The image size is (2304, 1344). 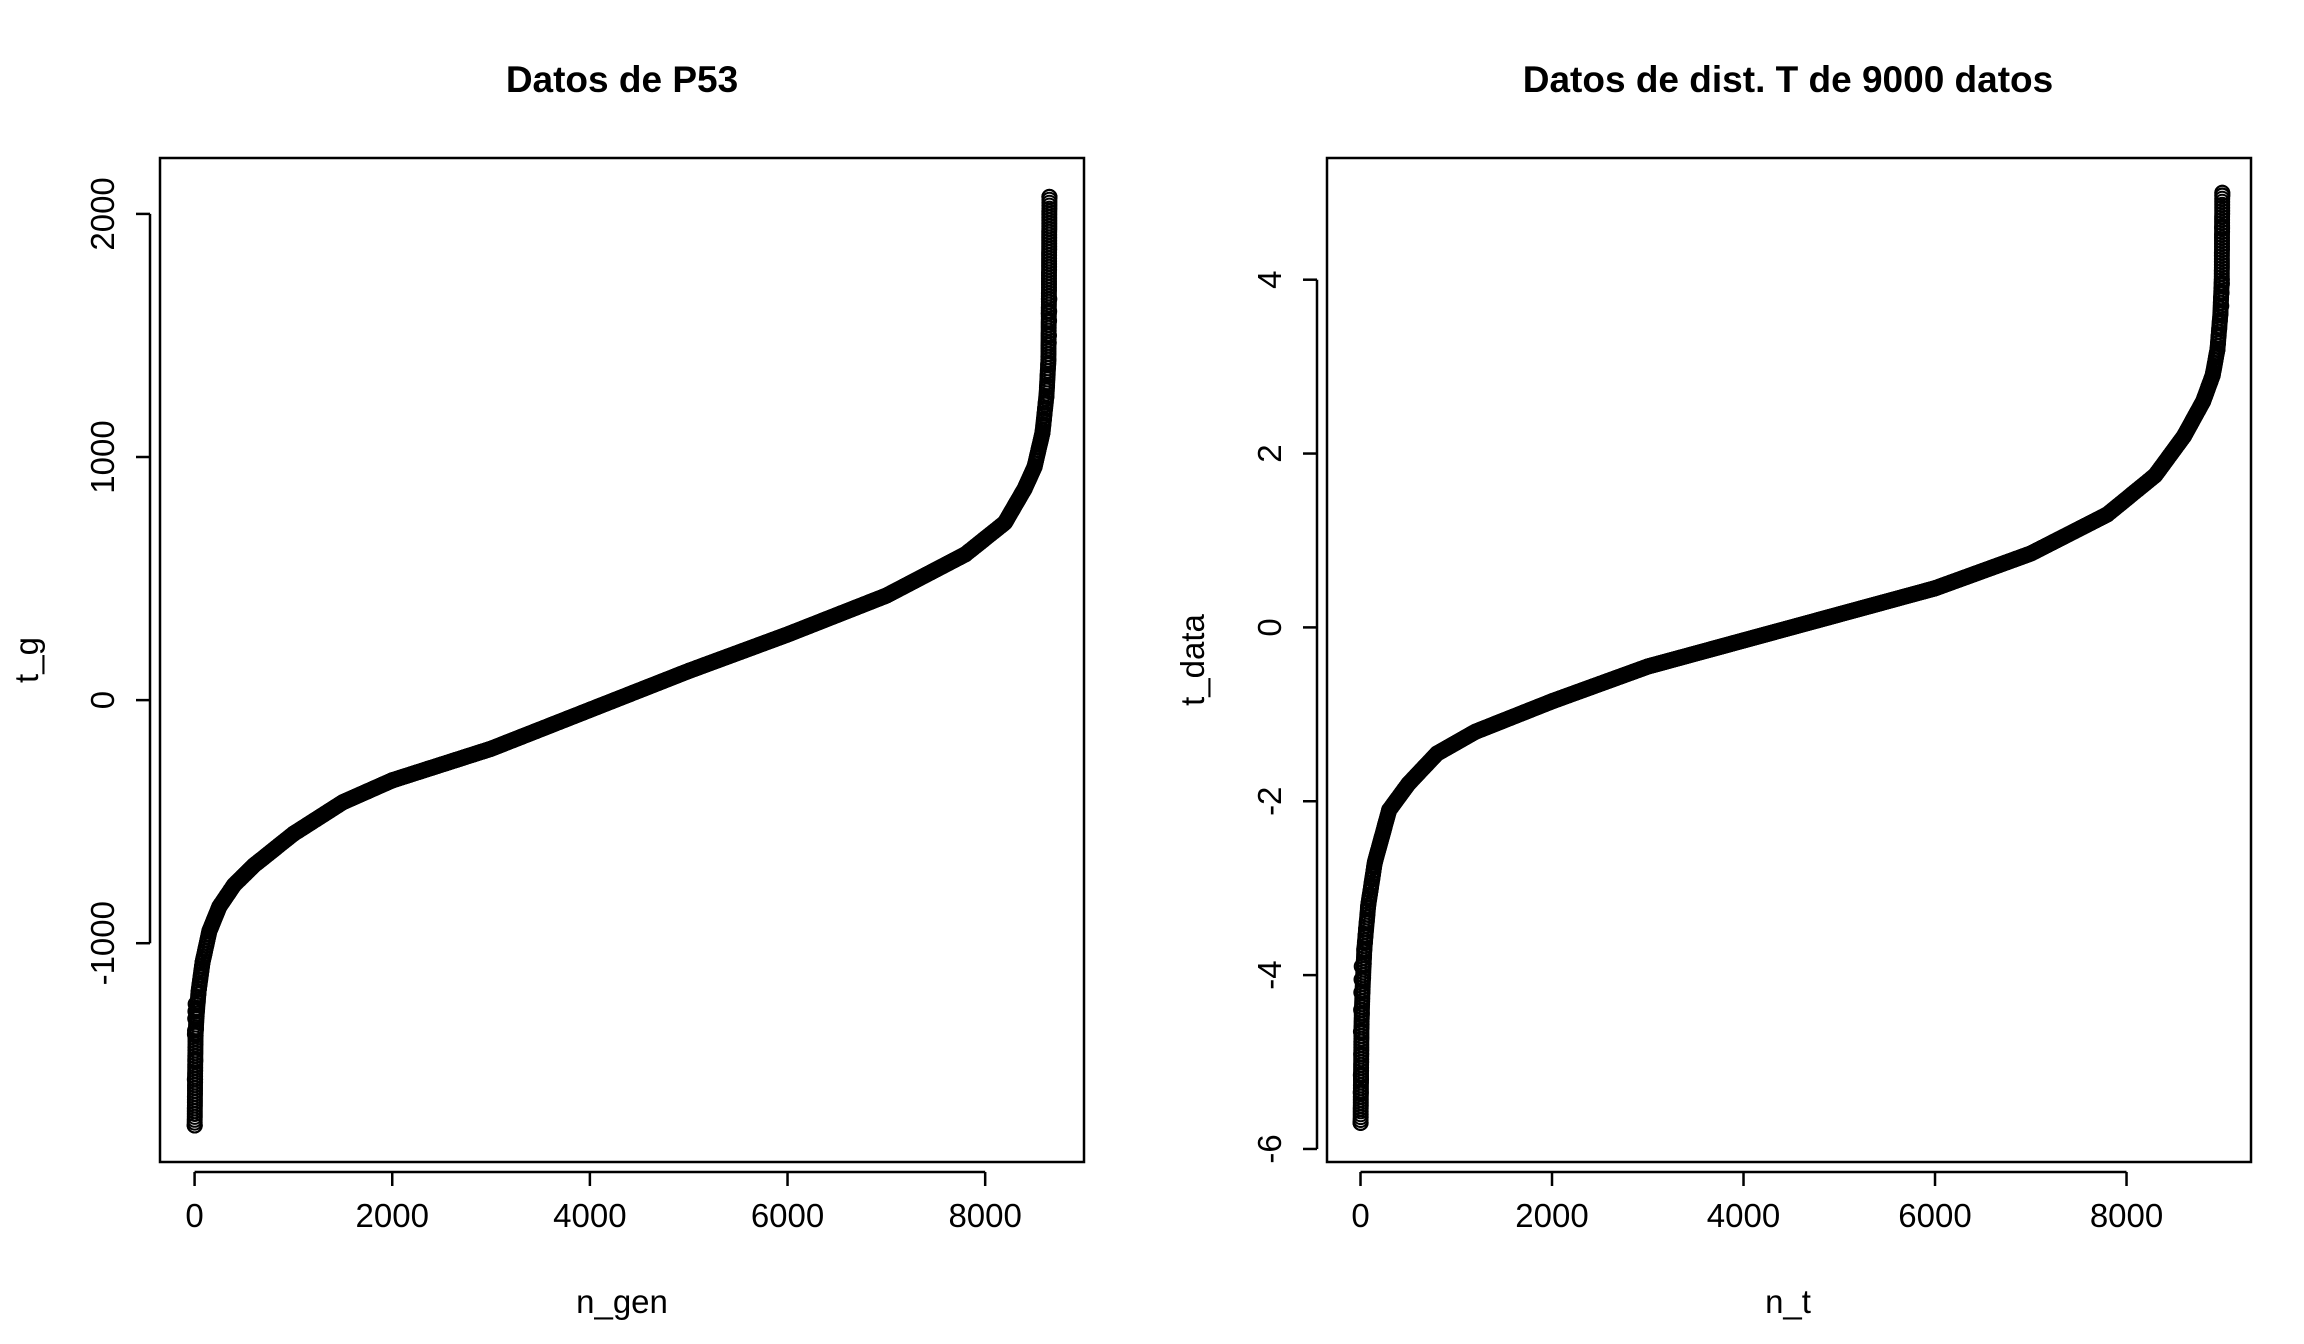 What do you see at coordinates (1269, 453) in the screenshot?
I see `y-tick-label: 2` at bounding box center [1269, 453].